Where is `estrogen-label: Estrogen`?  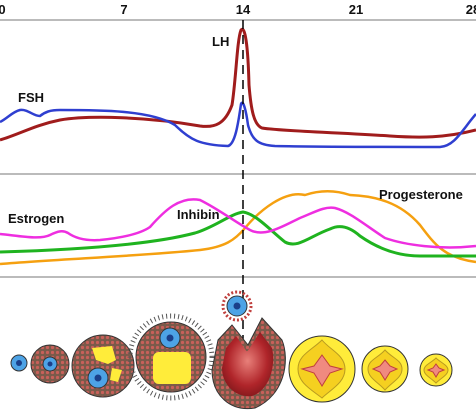 estrogen-label: Estrogen is located at coordinates (36, 218).